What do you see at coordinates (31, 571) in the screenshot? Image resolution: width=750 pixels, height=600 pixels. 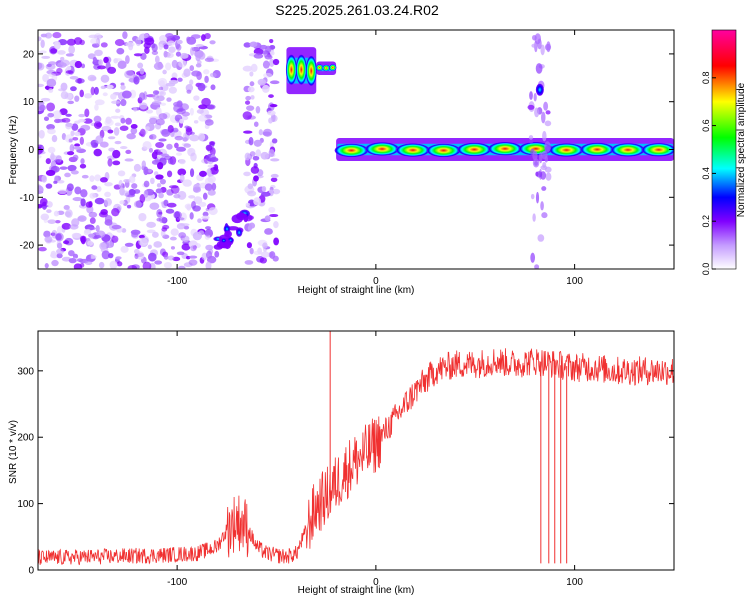 I see `y-tick-label: 0` at bounding box center [31, 571].